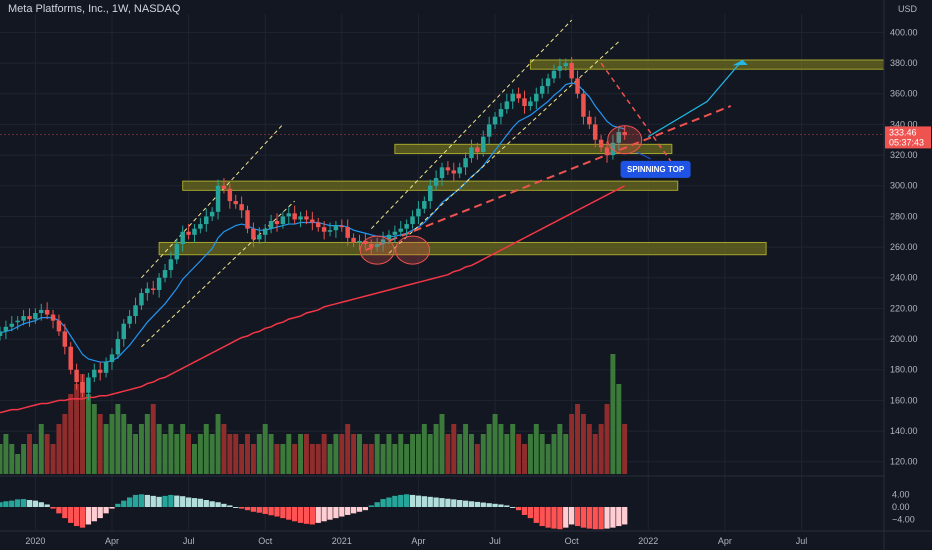 This screenshot has height=550, width=932. What do you see at coordinates (908, 137) in the screenshot?
I see `last-price-badge` at bounding box center [908, 137].